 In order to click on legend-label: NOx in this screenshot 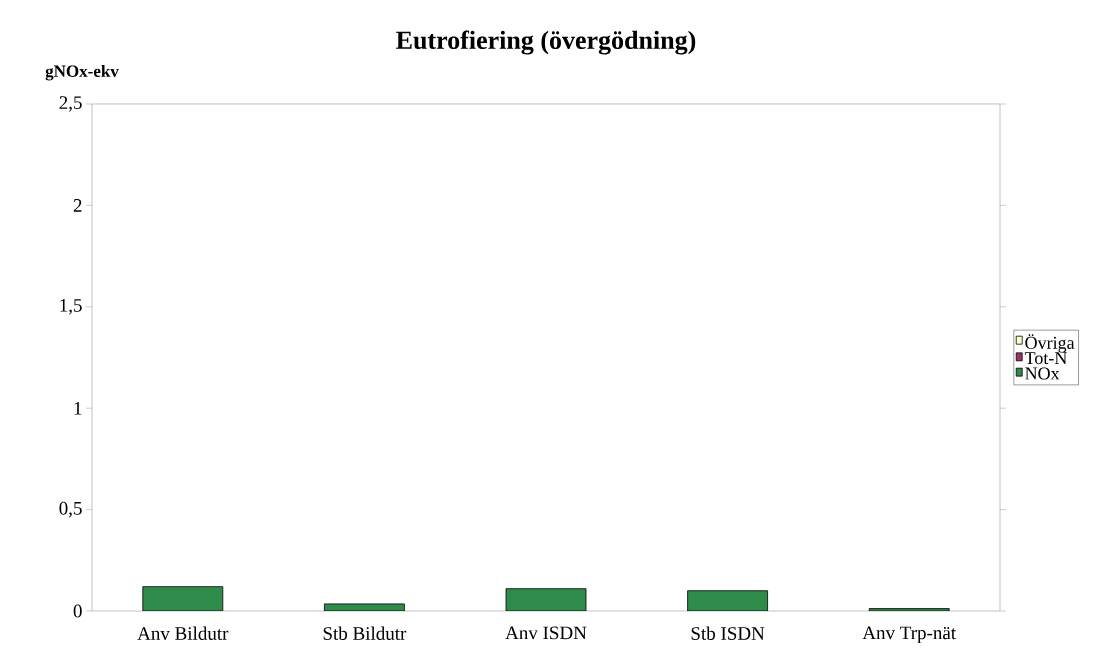, I will do `click(1042, 373)`.